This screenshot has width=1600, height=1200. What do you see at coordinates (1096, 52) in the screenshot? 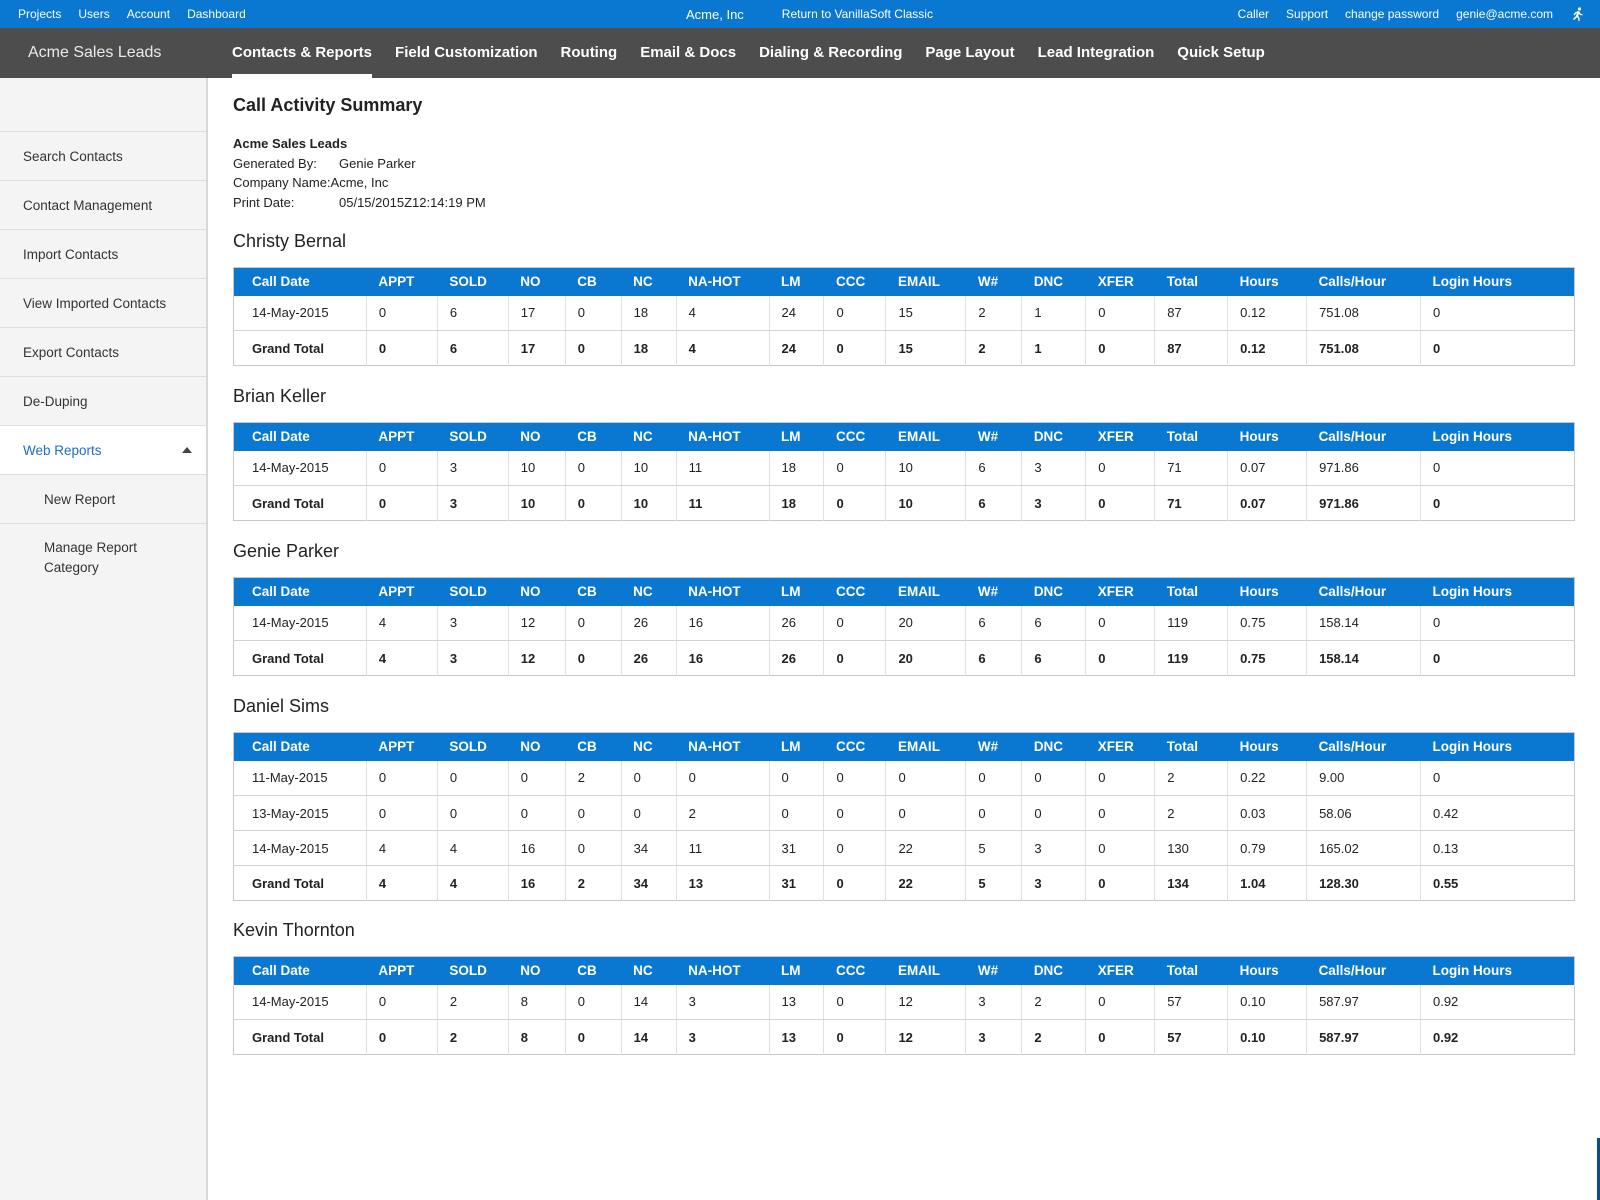
I see `nav-lead-integration: Lead Integration` at bounding box center [1096, 52].